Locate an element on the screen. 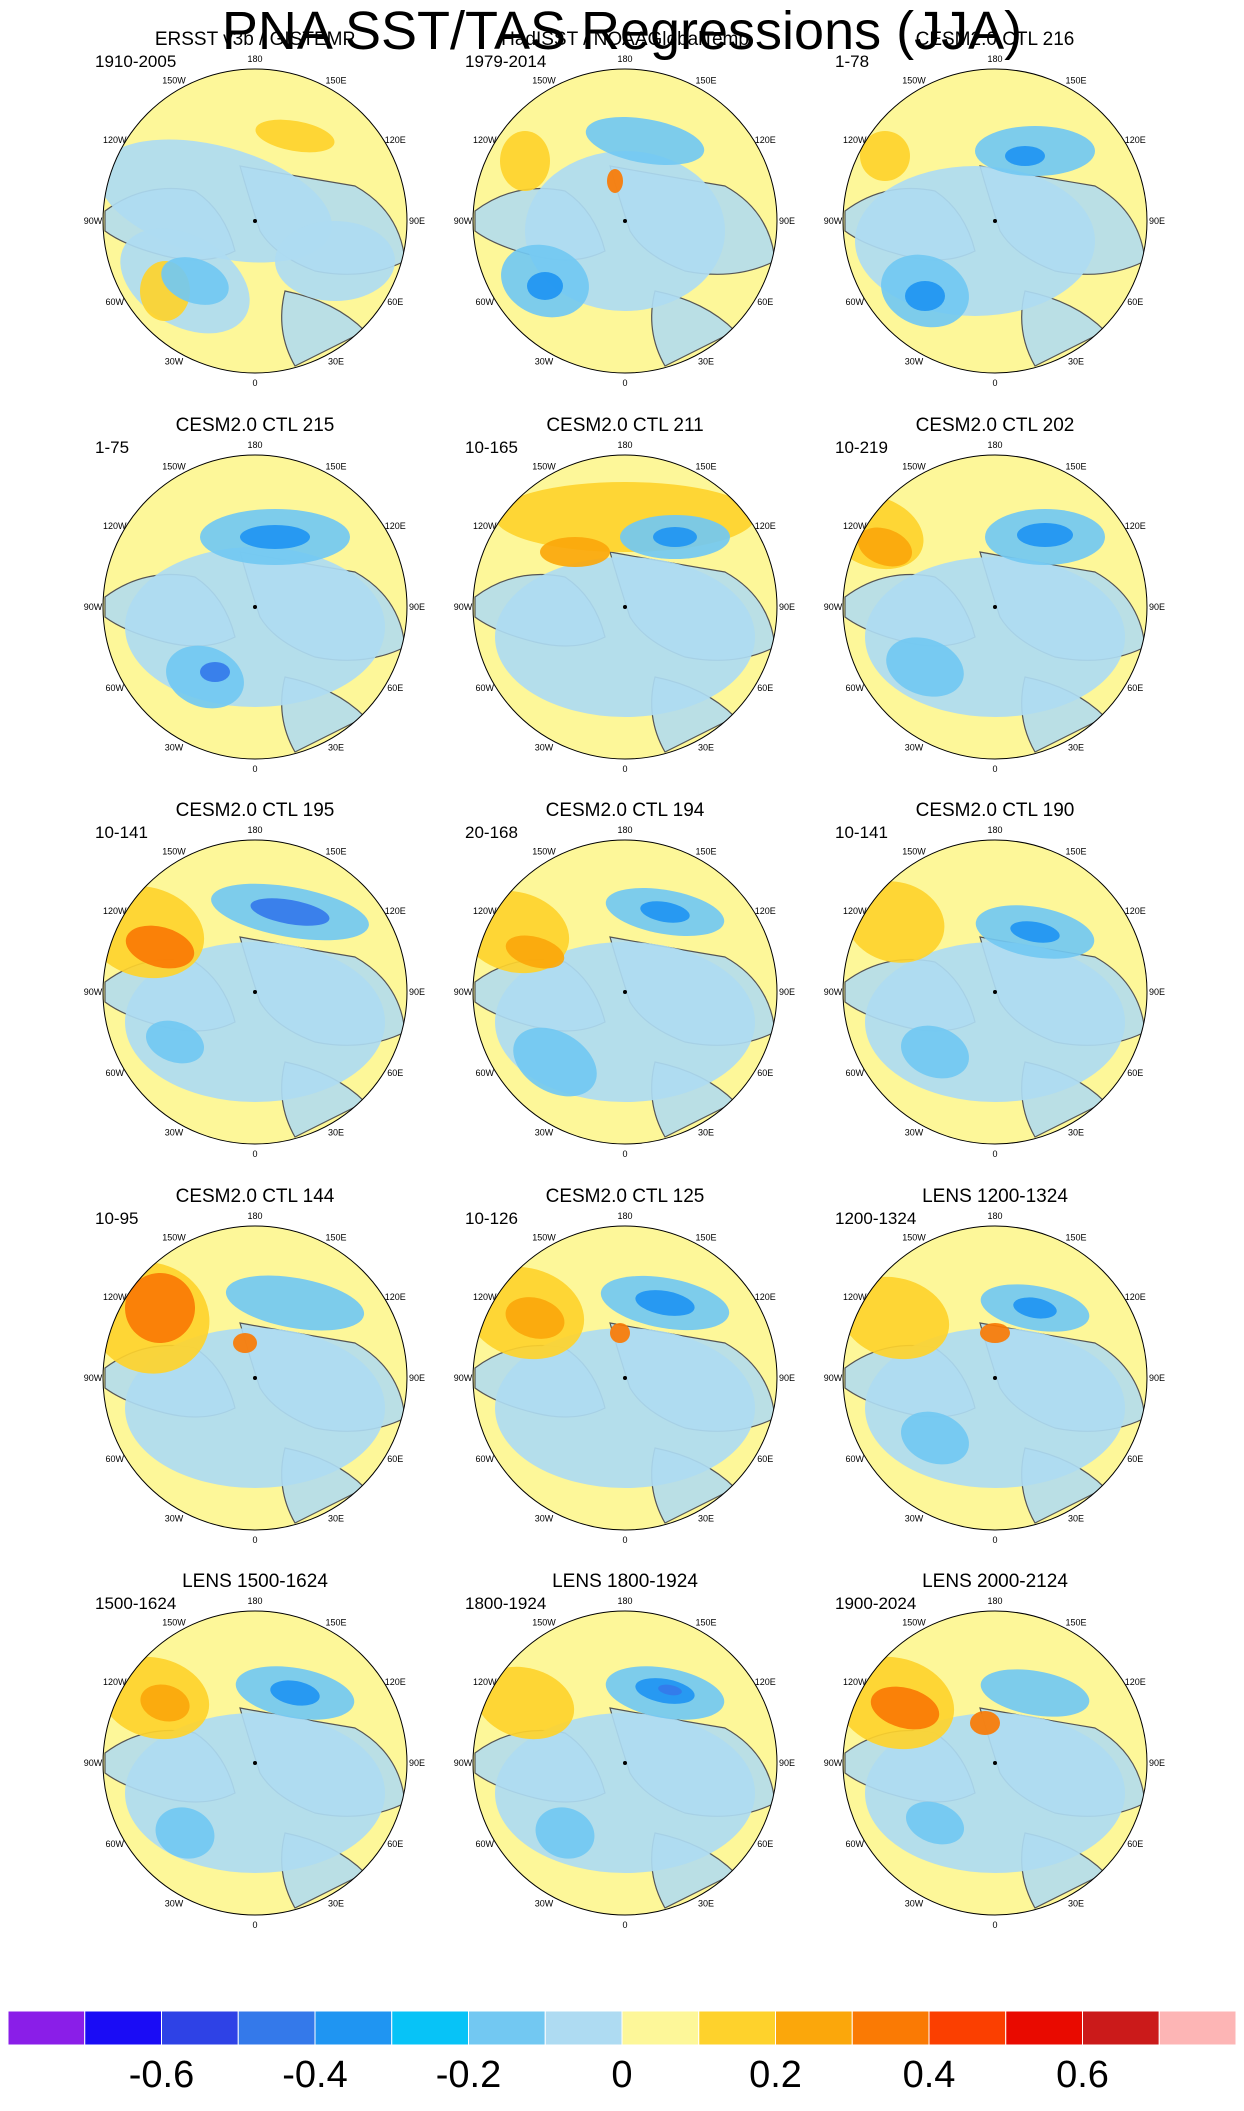 This screenshot has height=2111, width=1244. panel-period: 1800-1924 is located at coordinates (505, 1603).